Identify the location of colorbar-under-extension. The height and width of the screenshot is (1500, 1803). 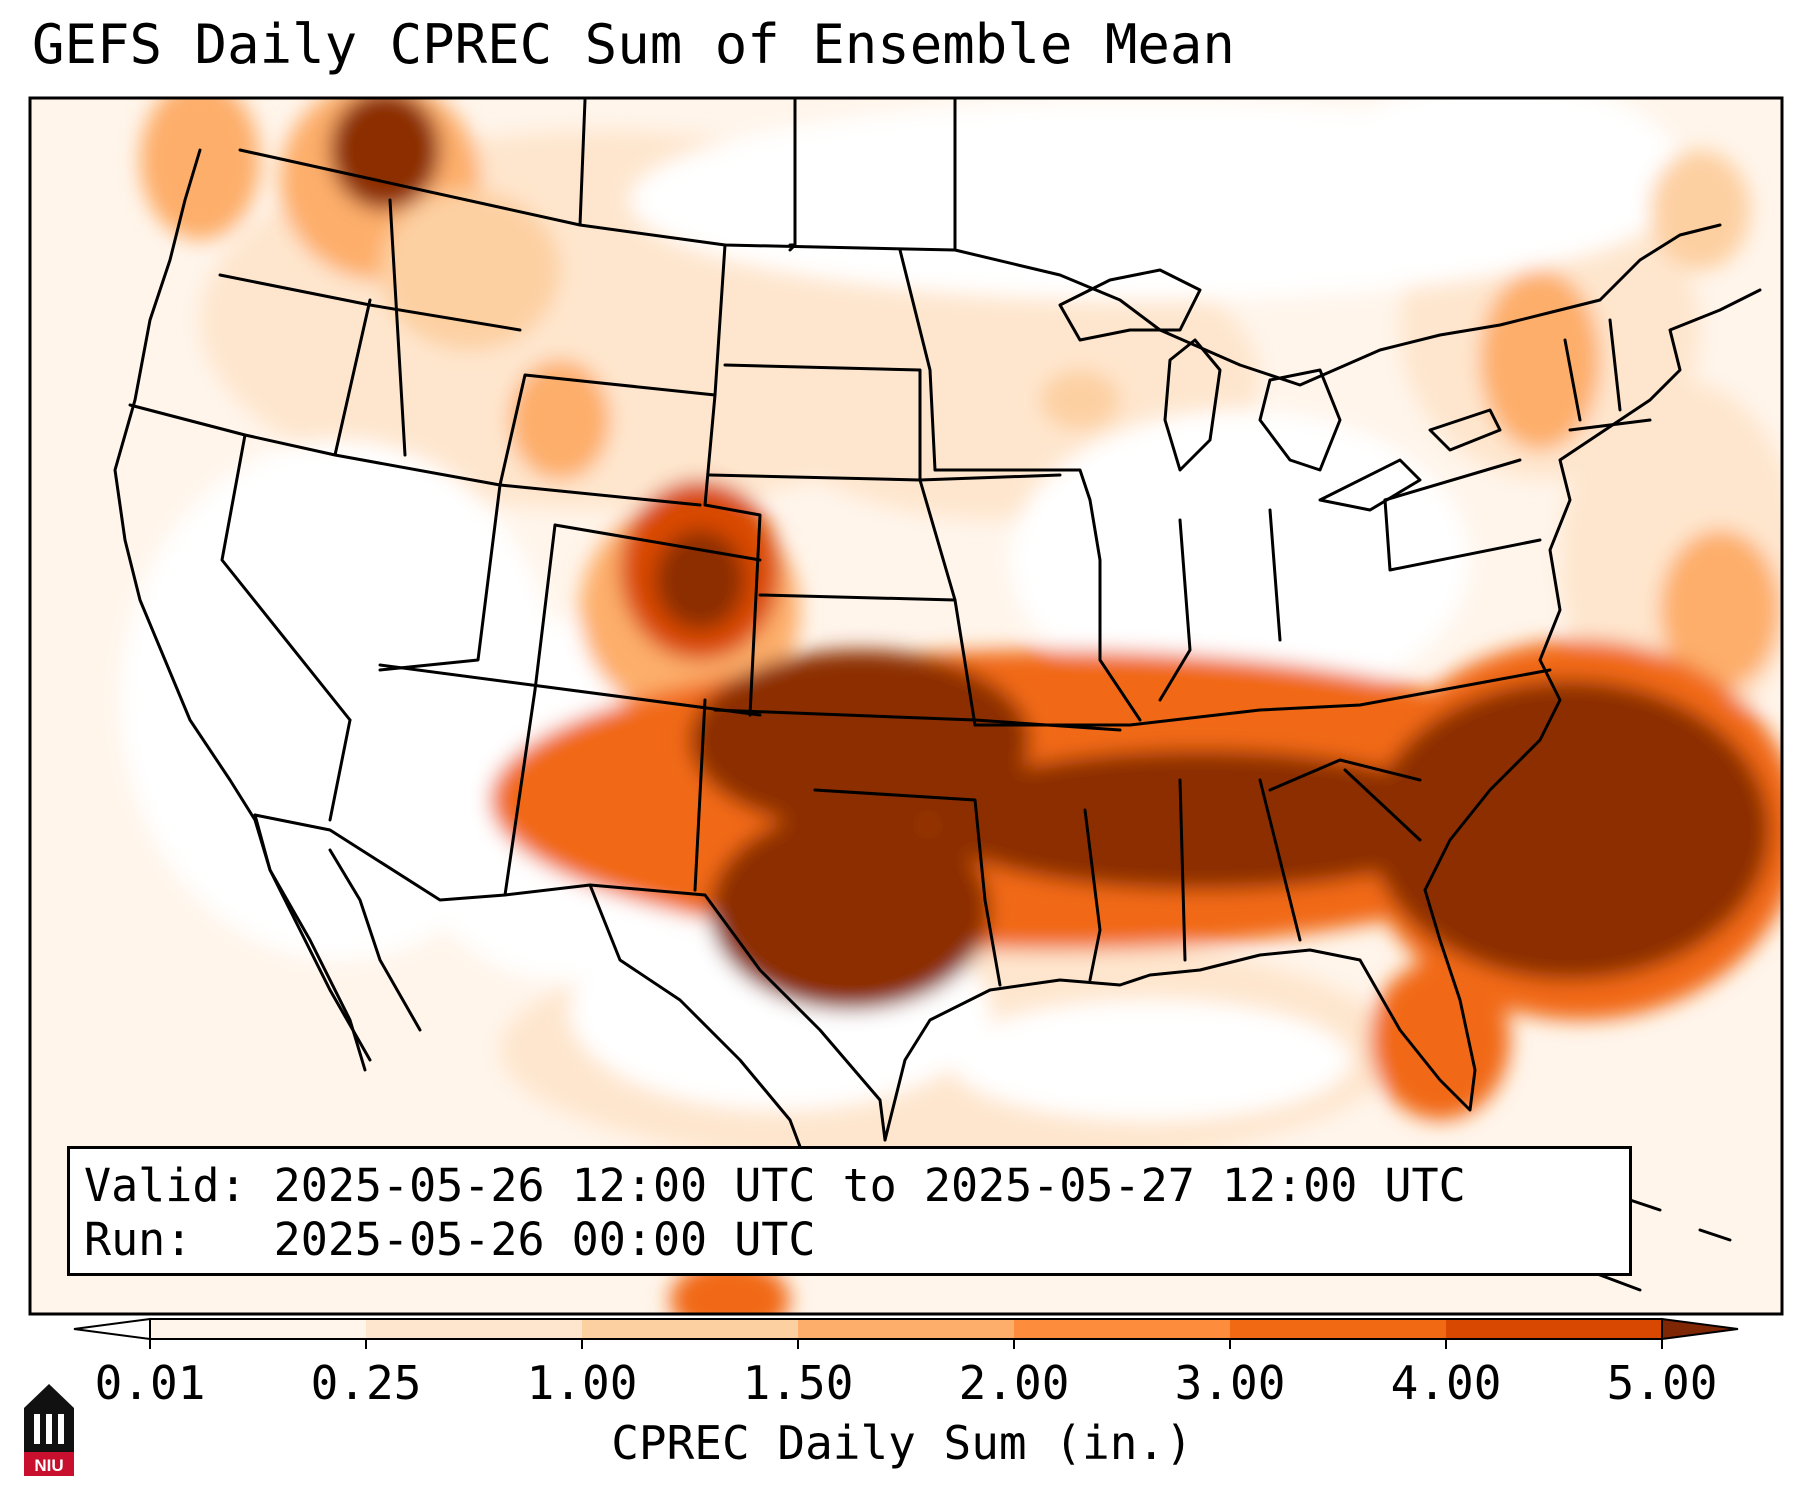
(112, 1329).